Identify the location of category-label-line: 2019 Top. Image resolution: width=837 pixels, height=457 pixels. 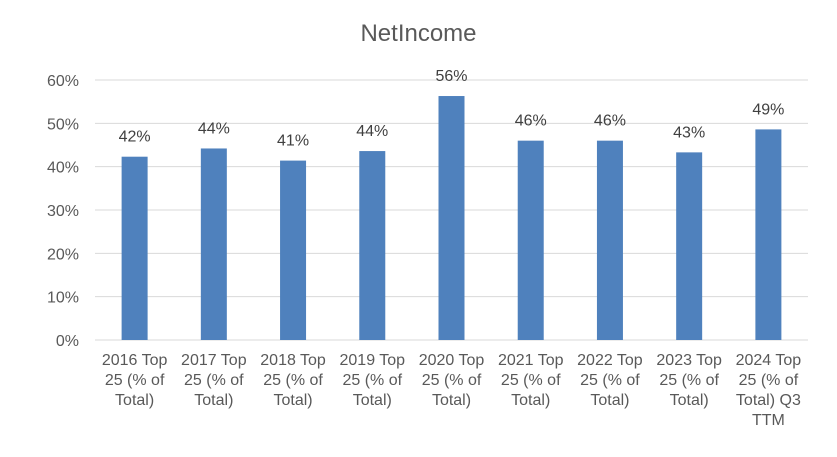
(373, 360).